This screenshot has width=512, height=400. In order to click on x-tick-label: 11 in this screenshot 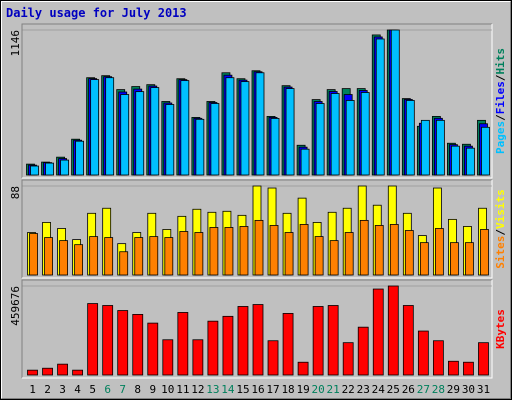, I will do `click(182, 389)`.